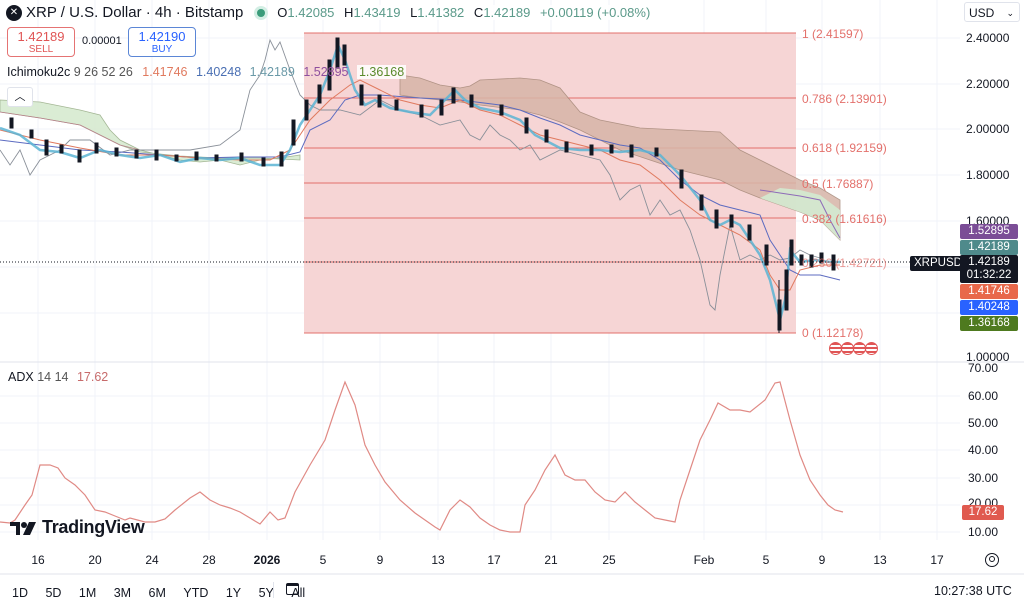 This screenshot has width=1024, height=602. I want to click on fib-level-label: 0 (1.12178), so click(833, 333).